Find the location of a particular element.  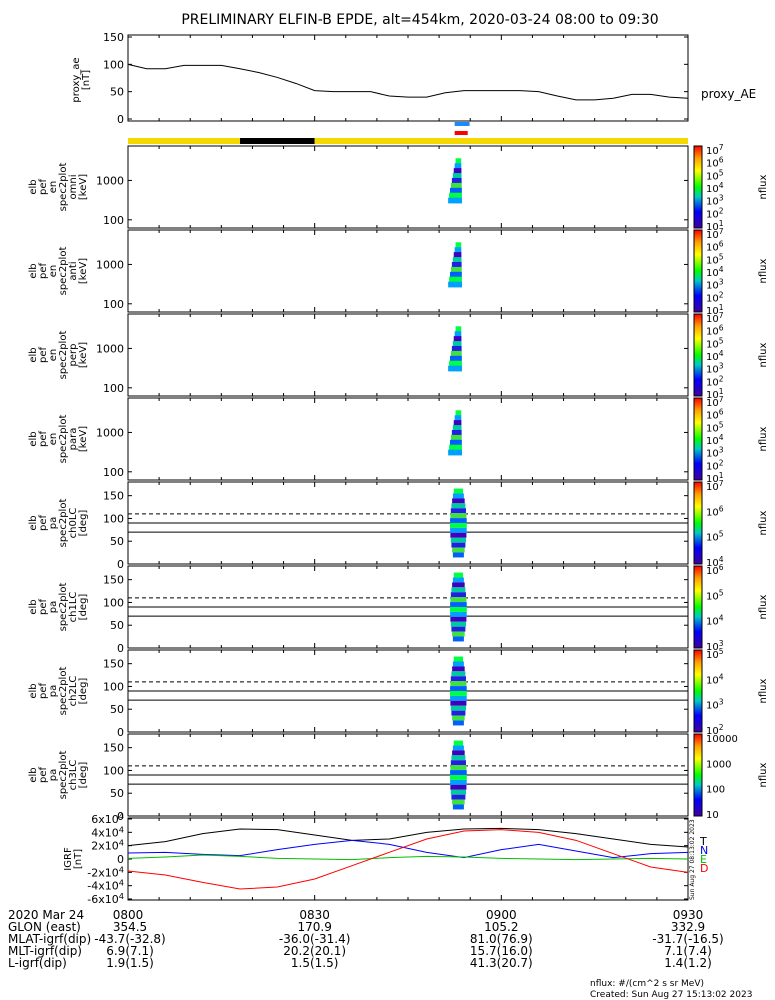

en_para-ylabel: elb pef en spec2plot para [keV] is located at coordinates (58, 439).